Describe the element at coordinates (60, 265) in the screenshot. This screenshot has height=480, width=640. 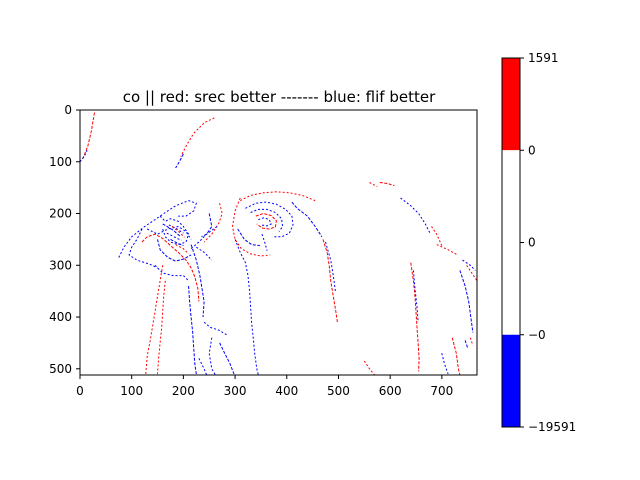
I see `y-tick-label: 300` at that location.